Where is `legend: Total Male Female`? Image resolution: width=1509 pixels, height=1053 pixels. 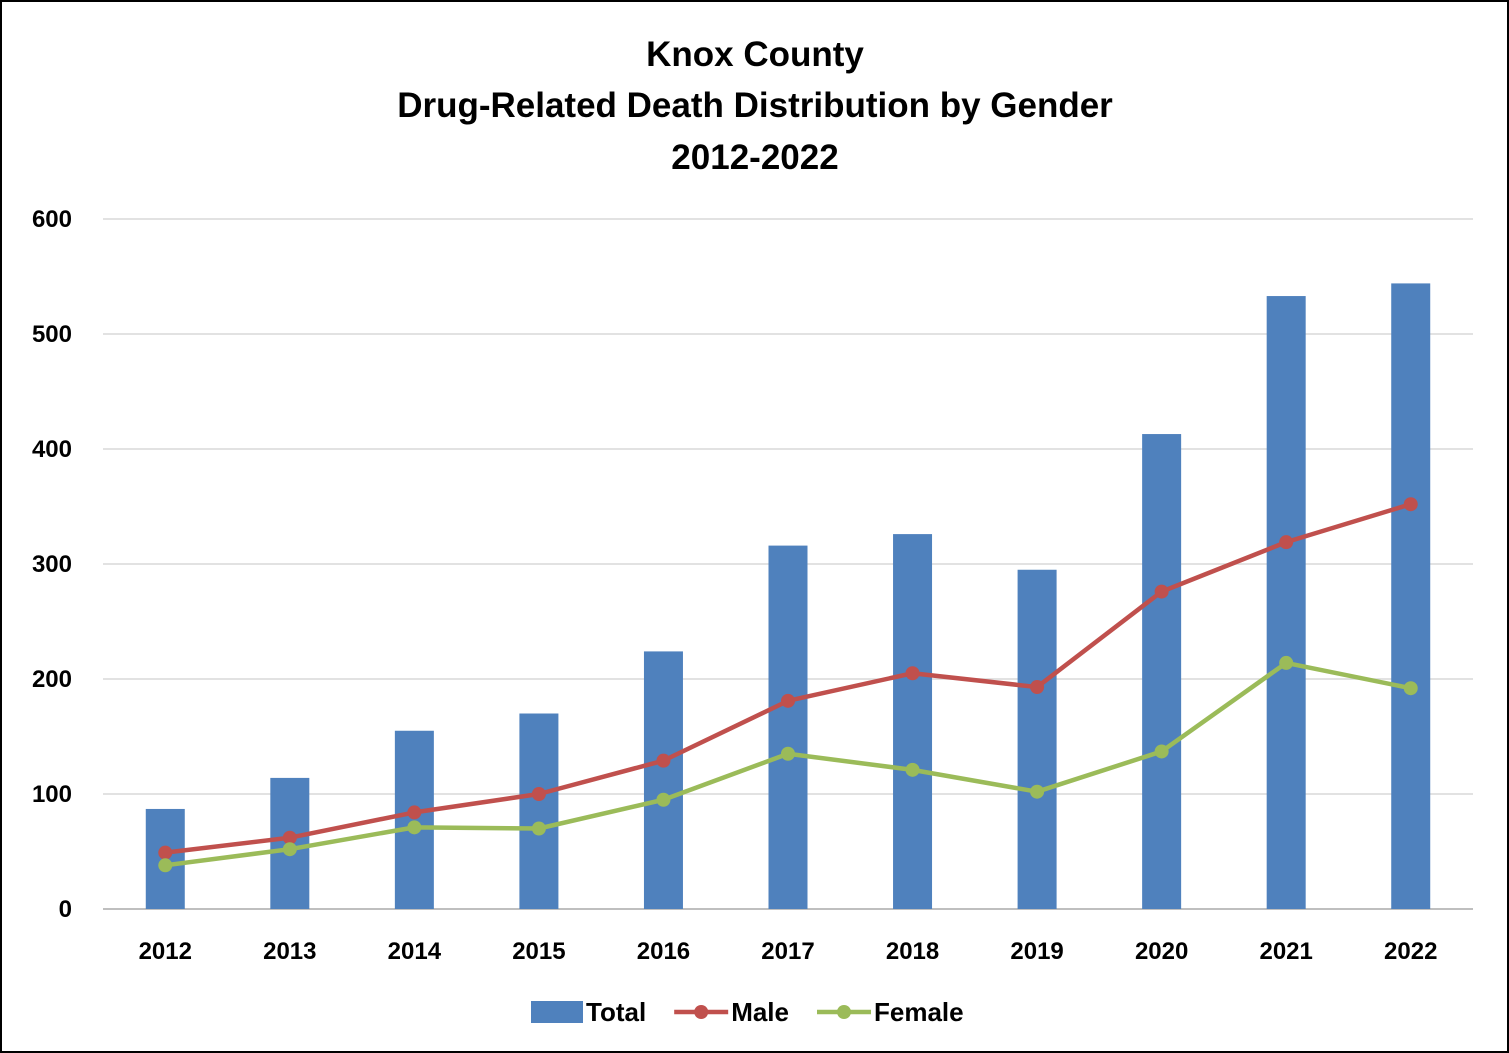
legend: Total Male Female is located at coordinates (747, 1012).